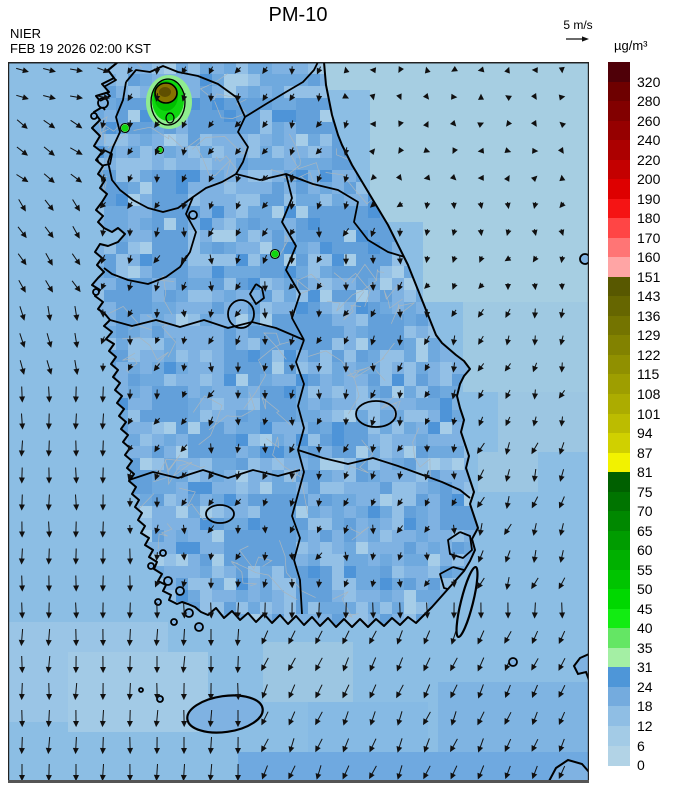  What do you see at coordinates (649, 296) in the screenshot?
I see `colorbar-label: 143` at bounding box center [649, 296].